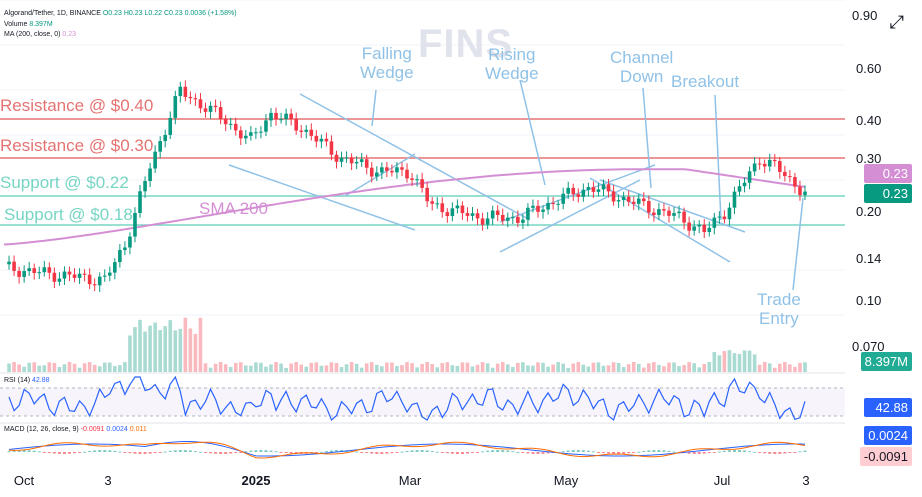 This screenshot has height=497, width=922. I want to click on price-tick: 0.20, so click(869, 211).